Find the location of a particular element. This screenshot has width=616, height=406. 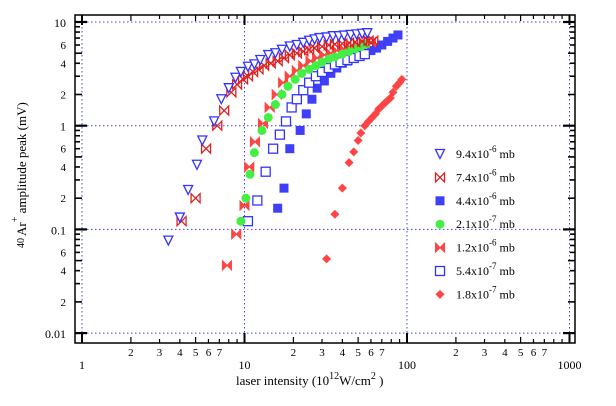

legend-item: 5.4x10-7 mb is located at coordinates (474, 269).